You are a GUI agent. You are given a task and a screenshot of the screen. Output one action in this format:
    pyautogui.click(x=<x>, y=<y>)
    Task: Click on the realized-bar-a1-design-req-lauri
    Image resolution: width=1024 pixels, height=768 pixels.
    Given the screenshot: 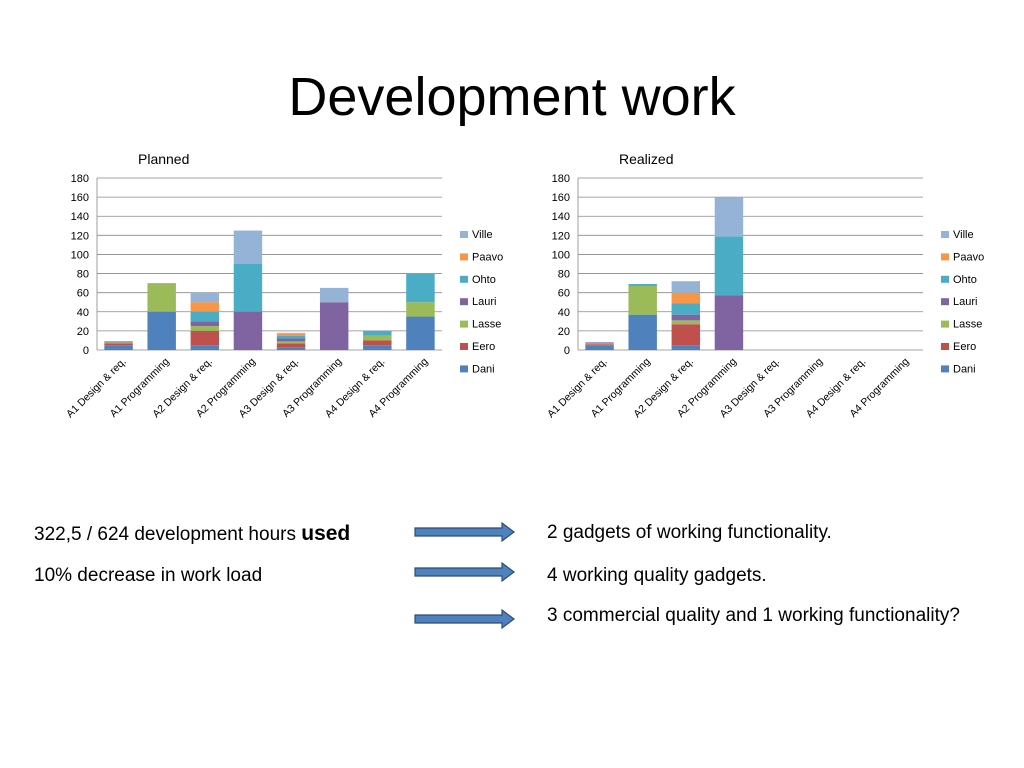 What is the action you would take?
    pyautogui.click(x=599, y=343)
    